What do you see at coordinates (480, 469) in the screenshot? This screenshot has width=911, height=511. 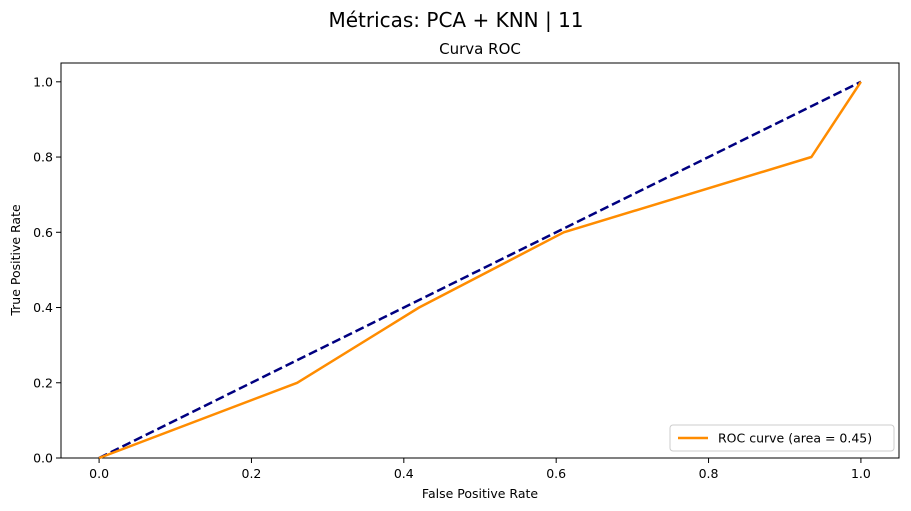 I see `x-axis-ticks: 0.0 0.2 0.4 0.6 0.8 1.0` at bounding box center [480, 469].